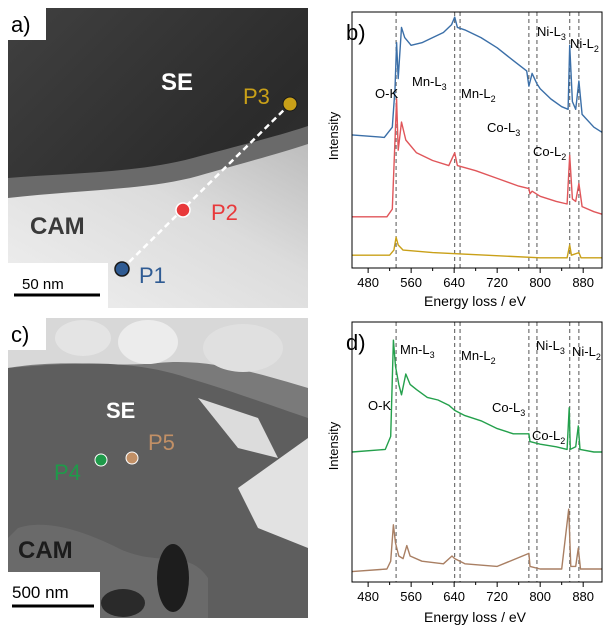 This screenshot has height=629, width=611. Describe the element at coordinates (477, 77) in the screenshot. I see `spectrum-p1` at that location.